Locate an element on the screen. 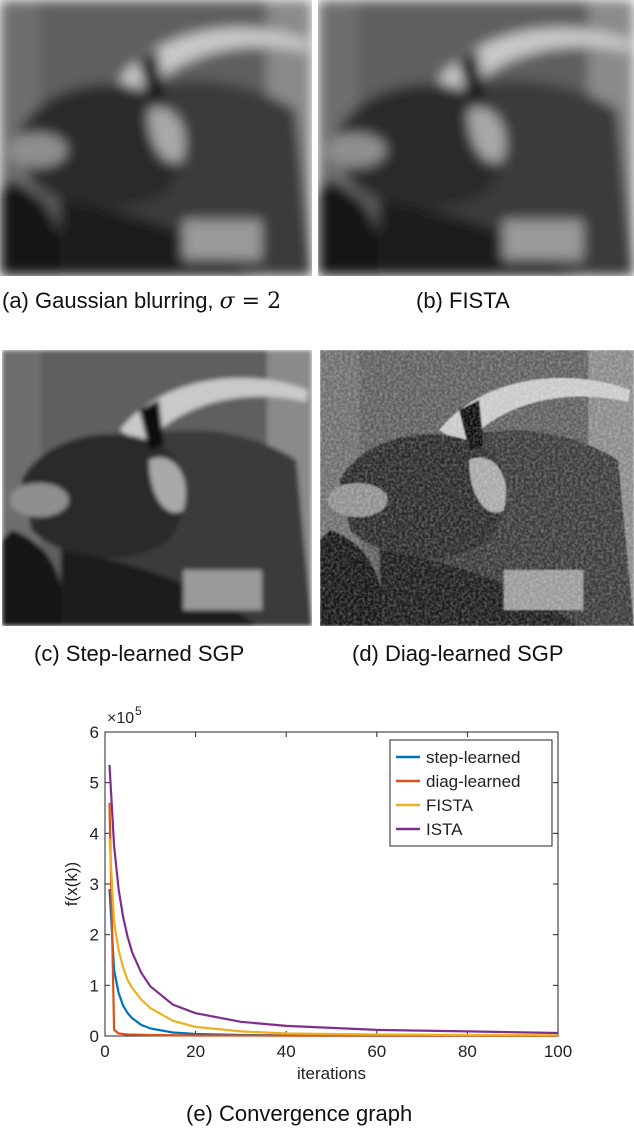 Image resolution: width=634 pixels, height=1130 pixels. y-tick-label: 5 is located at coordinates (94, 783).